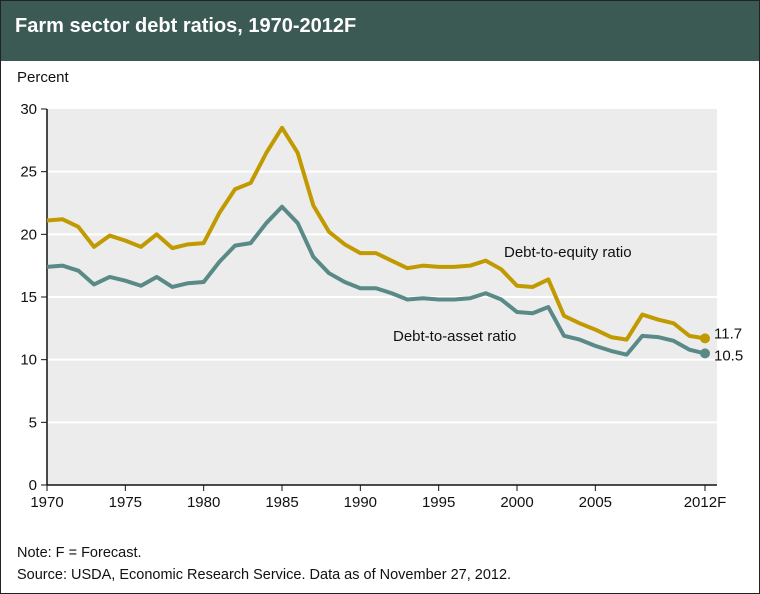 Image resolution: width=760 pixels, height=594 pixels. What do you see at coordinates (33, 485) in the screenshot?
I see `y-tick-label: 0` at bounding box center [33, 485].